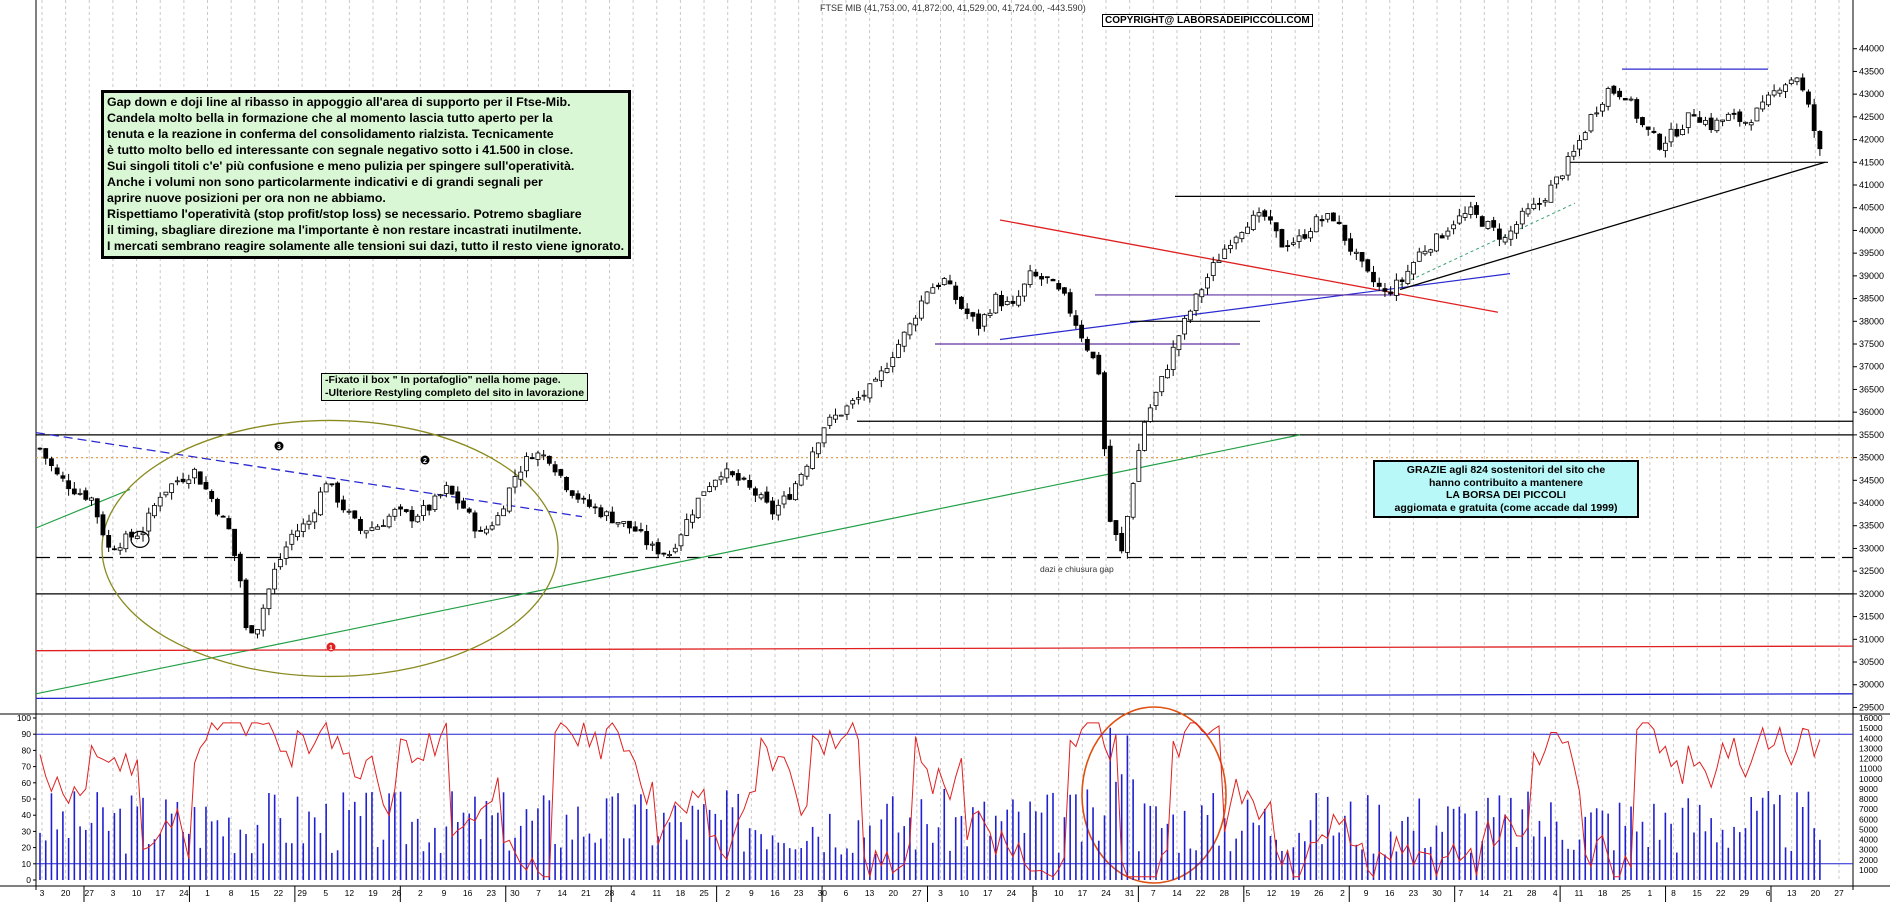 The width and height of the screenshot is (1890, 902). I want to click on price-tick-label: 41000, so click(1871, 185).